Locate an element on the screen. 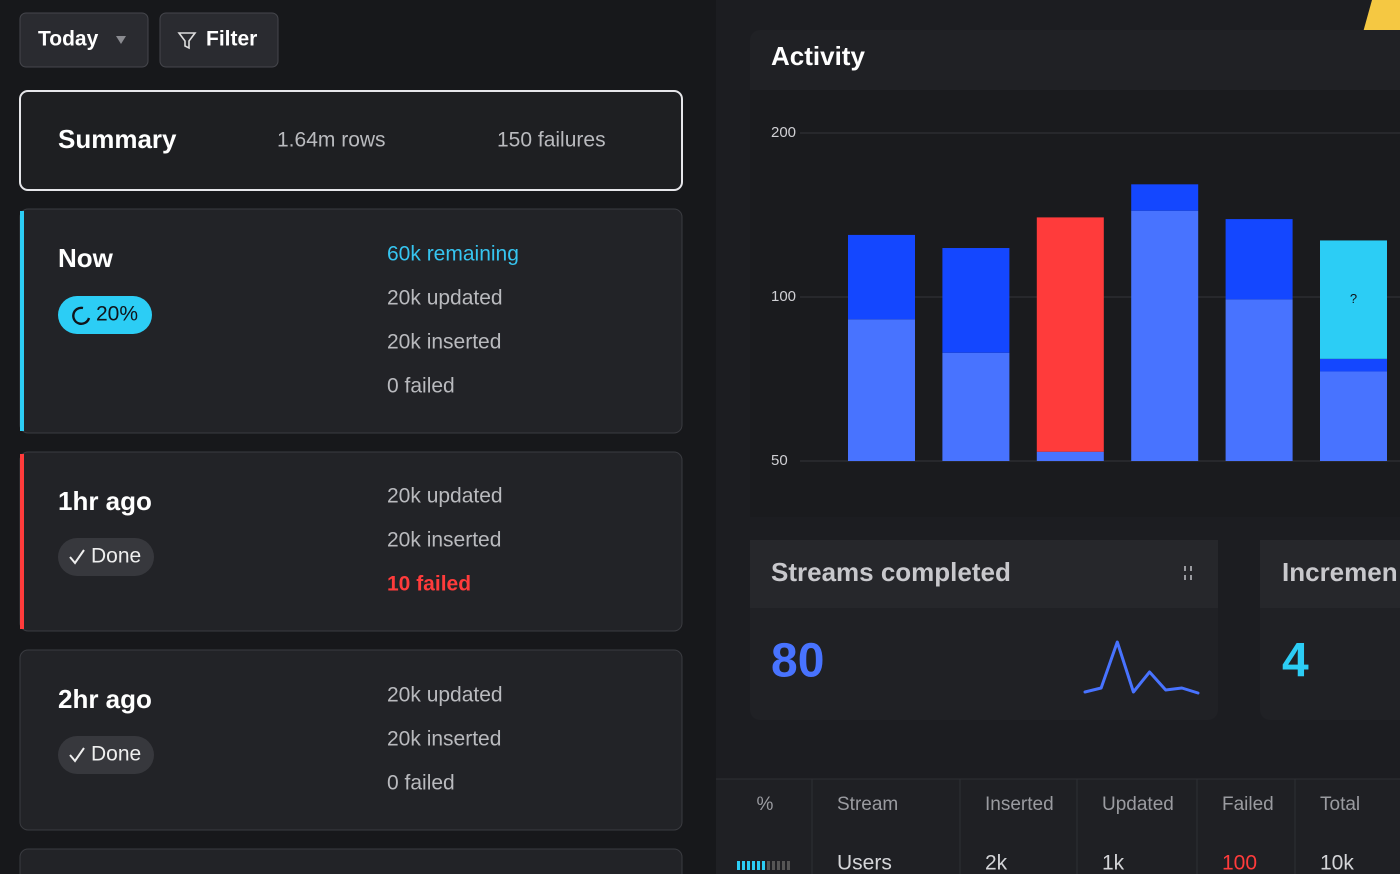 Image resolution: width=1400 pixels, height=874 pixels. column-header: Updated is located at coordinates (1138, 804).